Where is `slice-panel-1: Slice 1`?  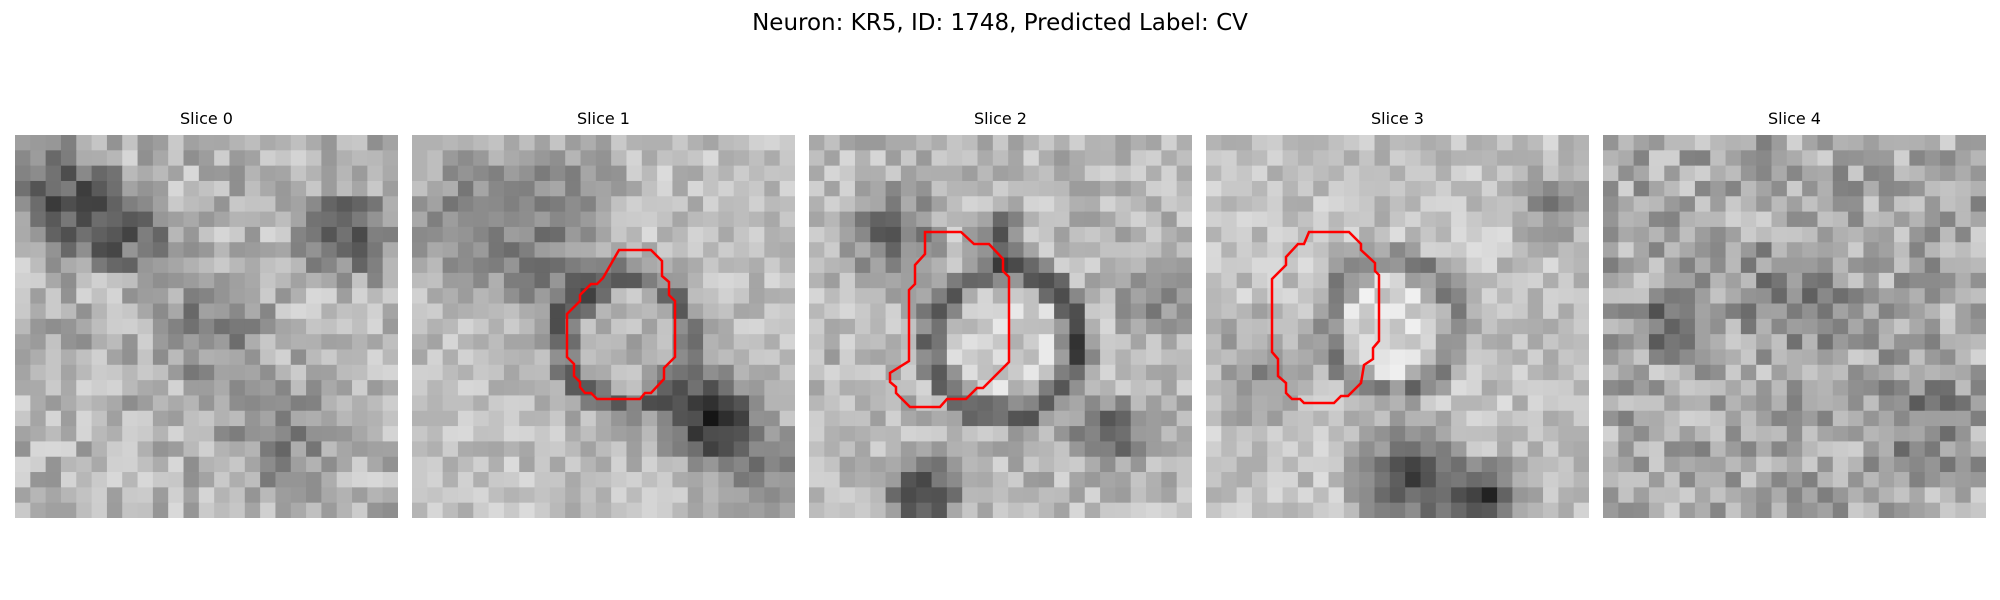
slice-panel-1: Slice 1 is located at coordinates (603, 313).